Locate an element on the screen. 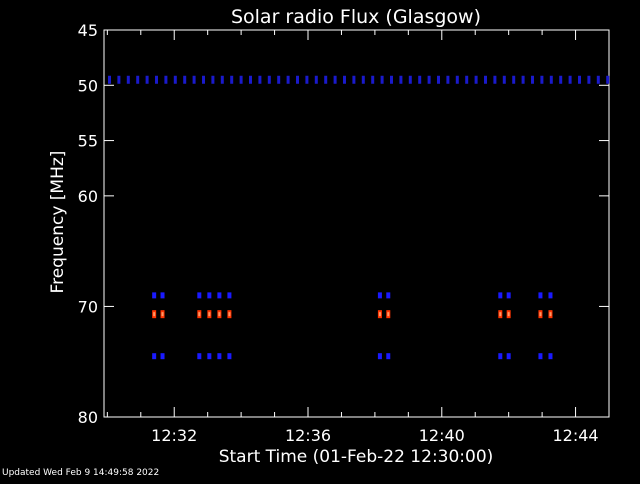  chart-title: Solar radio Flux (Glasgow) is located at coordinates (356, 17).